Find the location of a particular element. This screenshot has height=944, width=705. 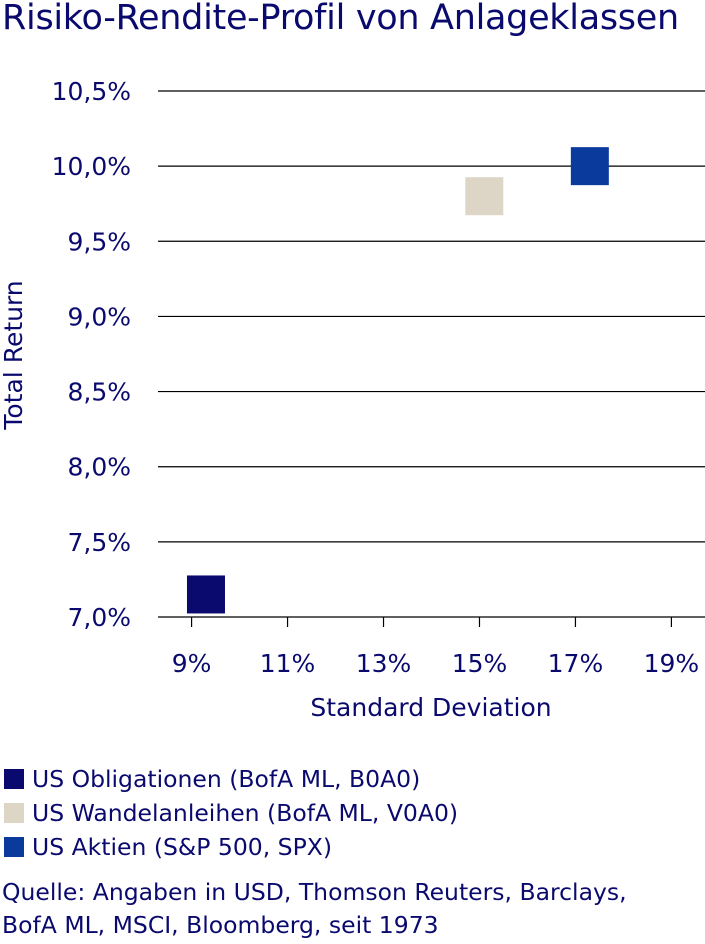

y-tick-label: 8,0% is located at coordinates (99, 467).